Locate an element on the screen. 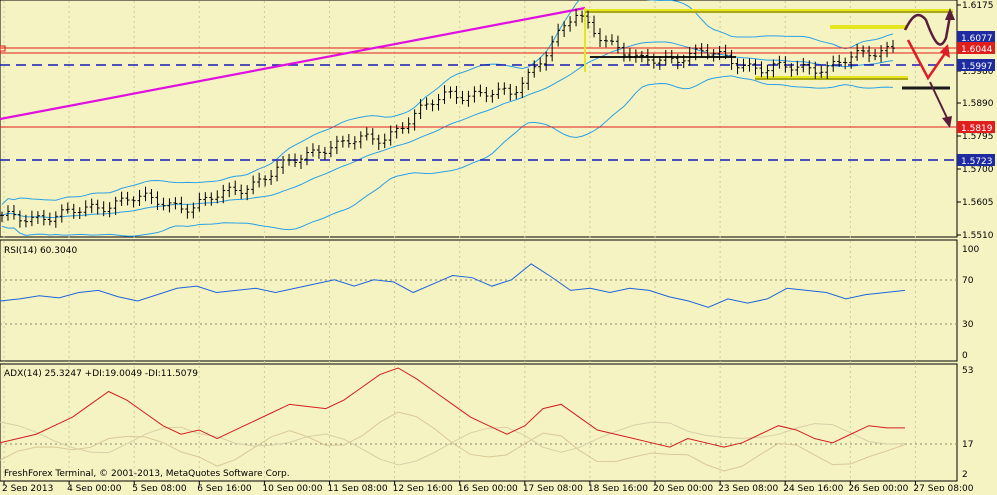 The image size is (997, 495). price-tick: 1.6175 is located at coordinates (978, 6).